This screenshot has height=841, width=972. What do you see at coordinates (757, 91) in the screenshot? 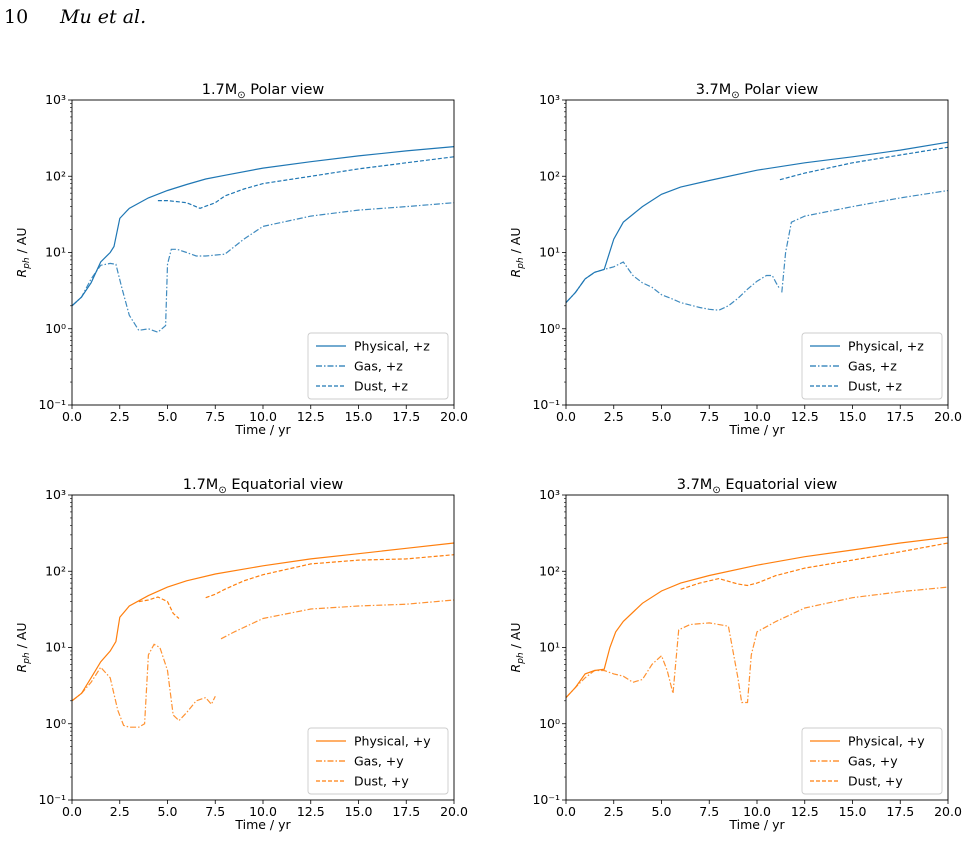
I see `chart-title: 3.7M⊙ Polar view` at bounding box center [757, 91].